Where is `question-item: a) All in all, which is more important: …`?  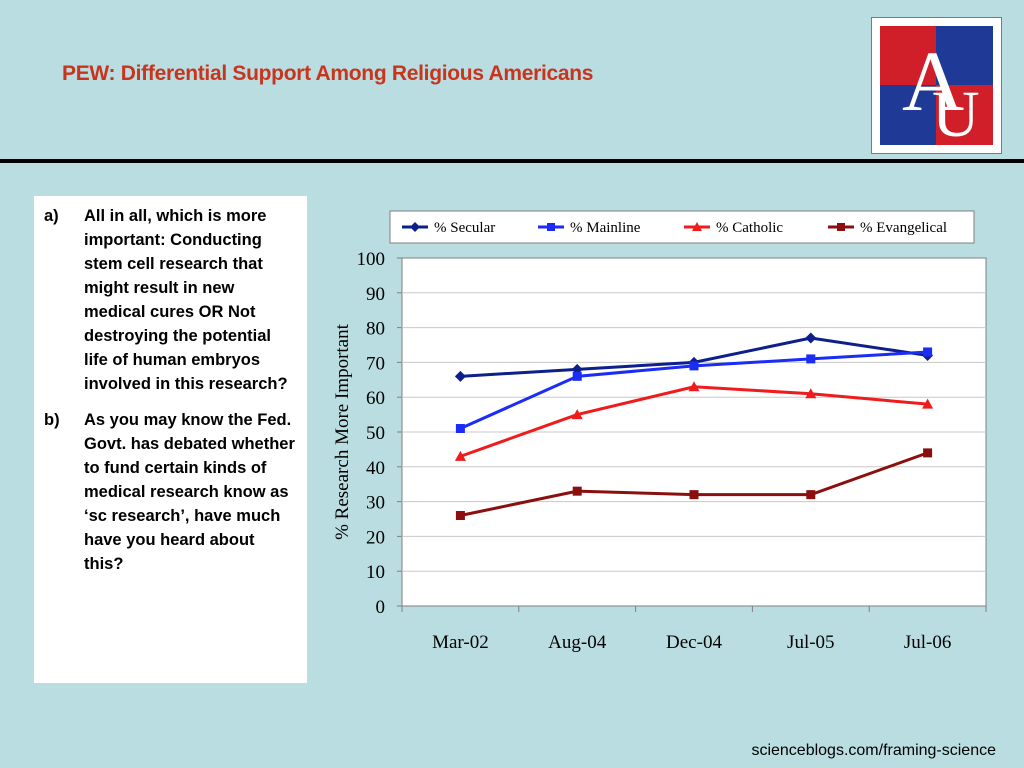
question-item: a) All in all, which is more important: … is located at coordinates (169, 300).